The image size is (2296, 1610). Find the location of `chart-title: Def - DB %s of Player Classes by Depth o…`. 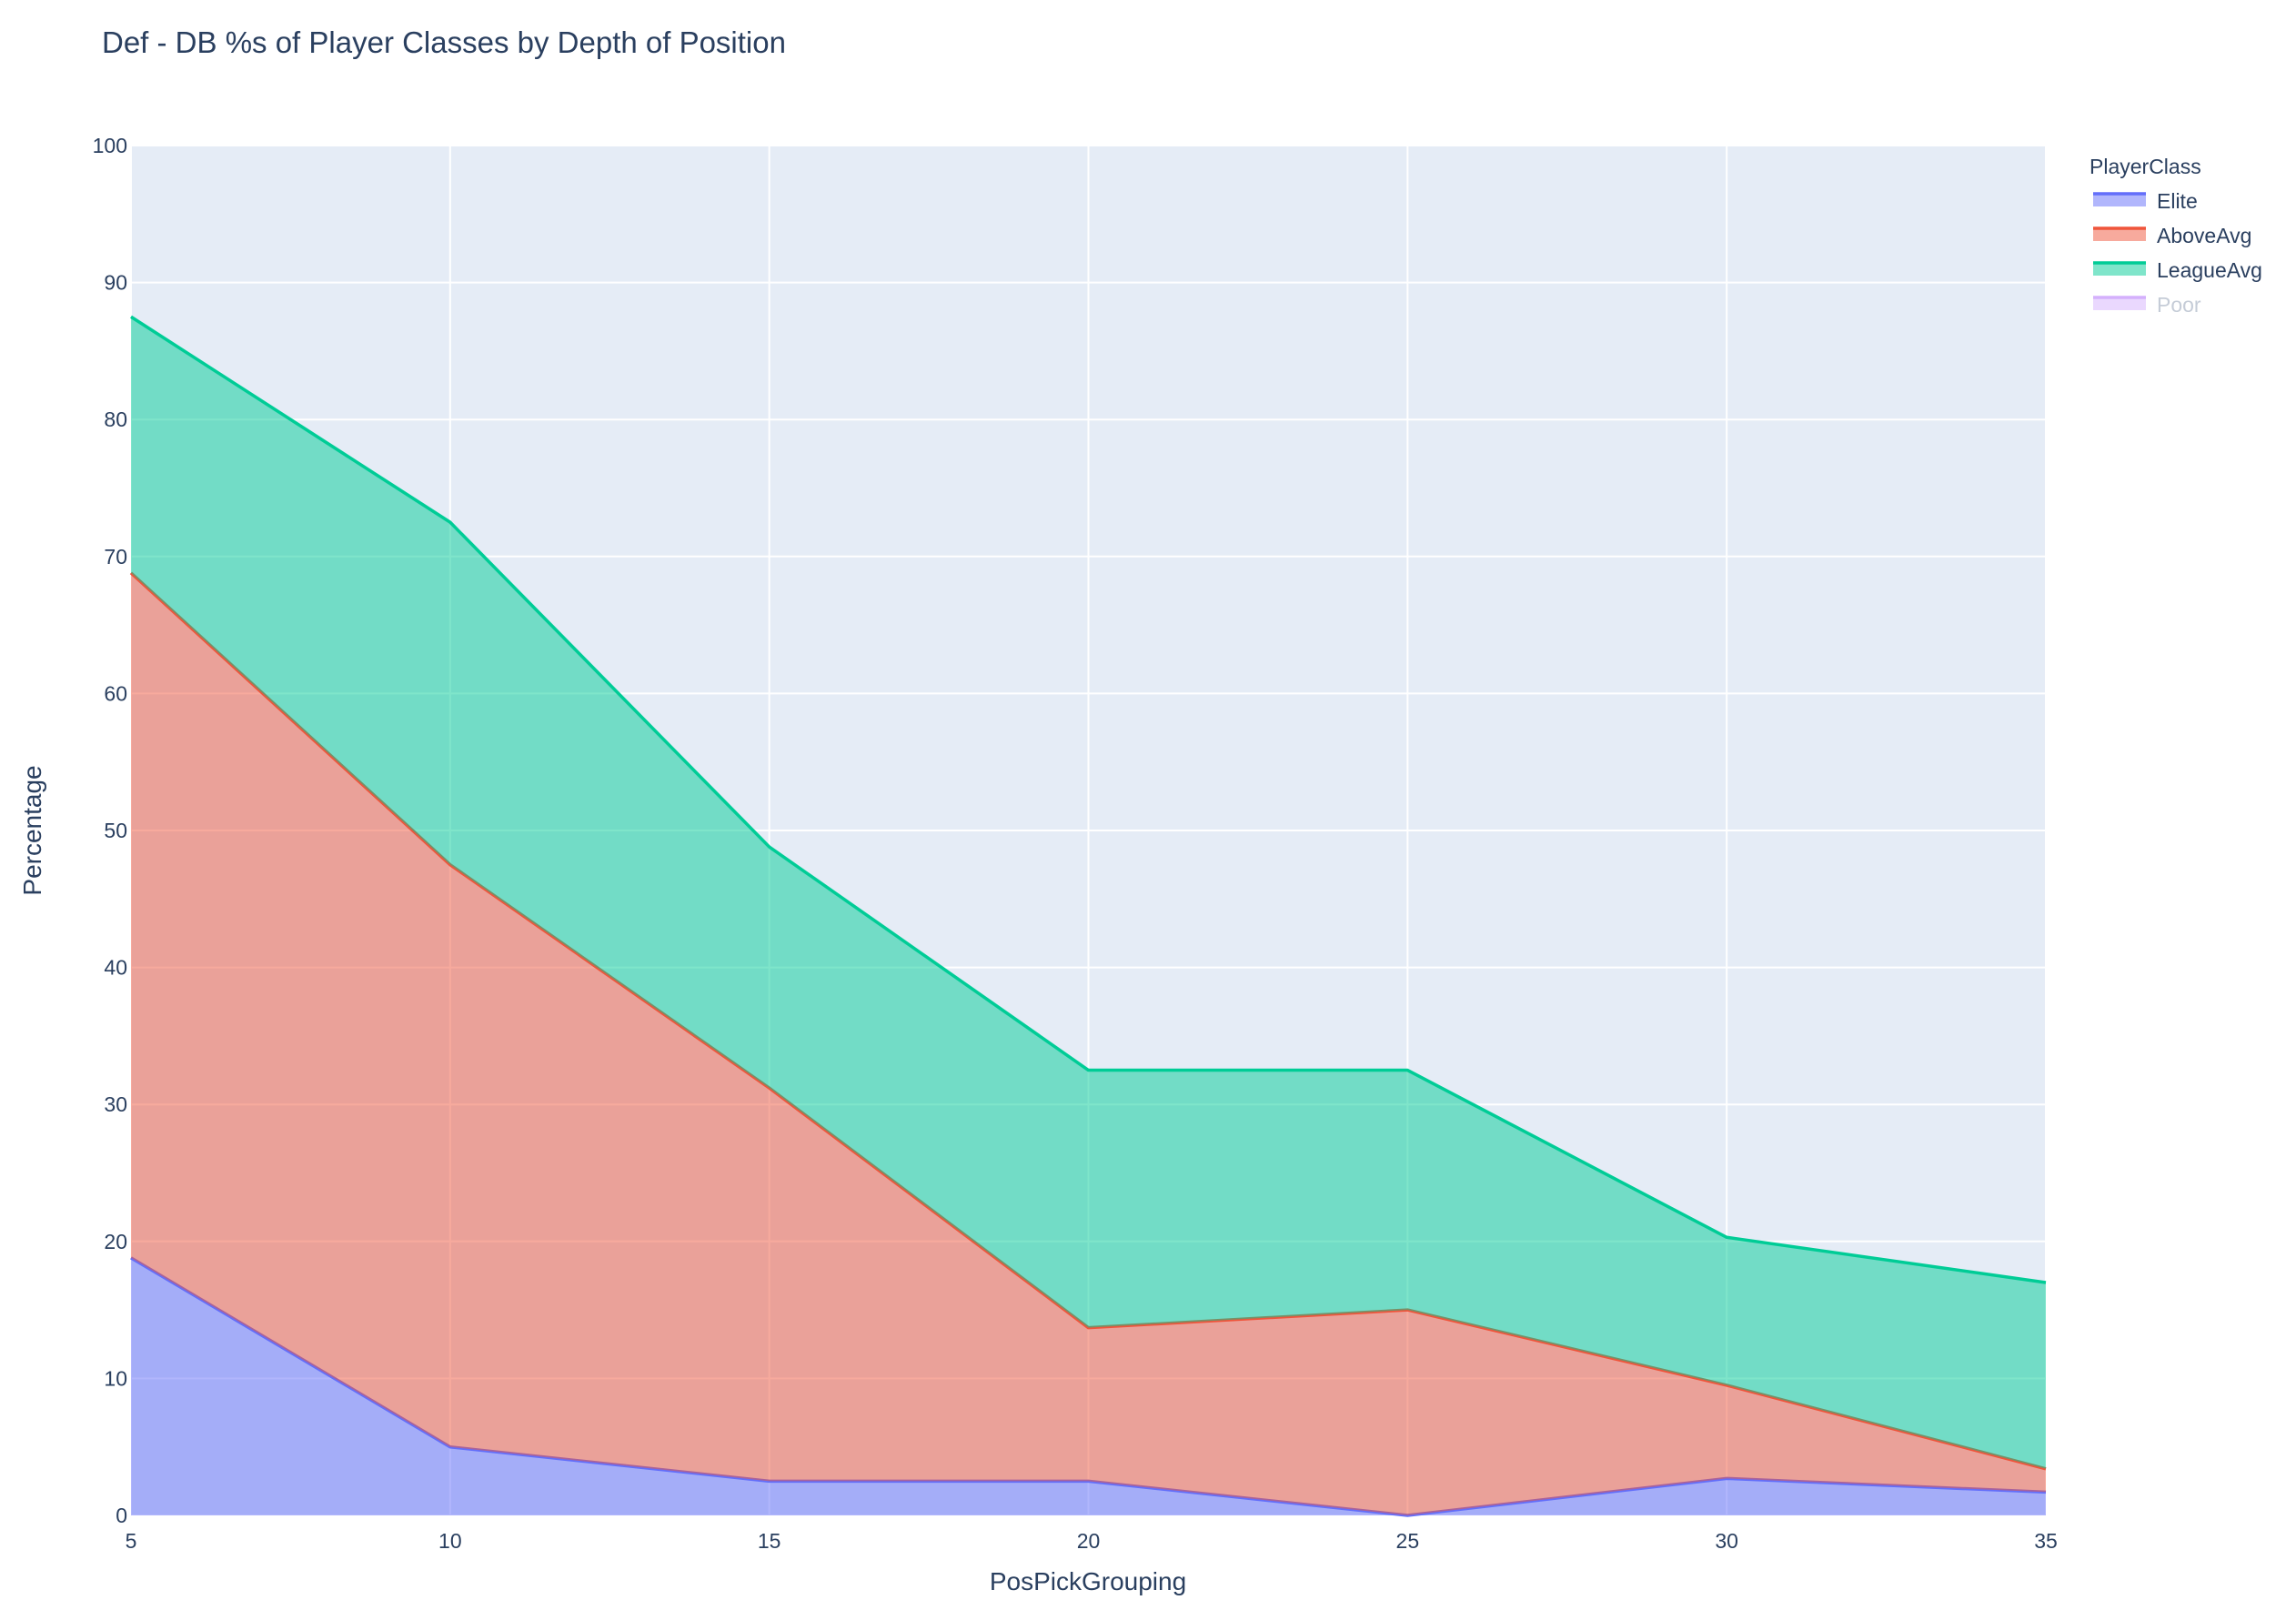

chart-title: Def - DB %s of Player Classes by Depth o… is located at coordinates (444, 42).